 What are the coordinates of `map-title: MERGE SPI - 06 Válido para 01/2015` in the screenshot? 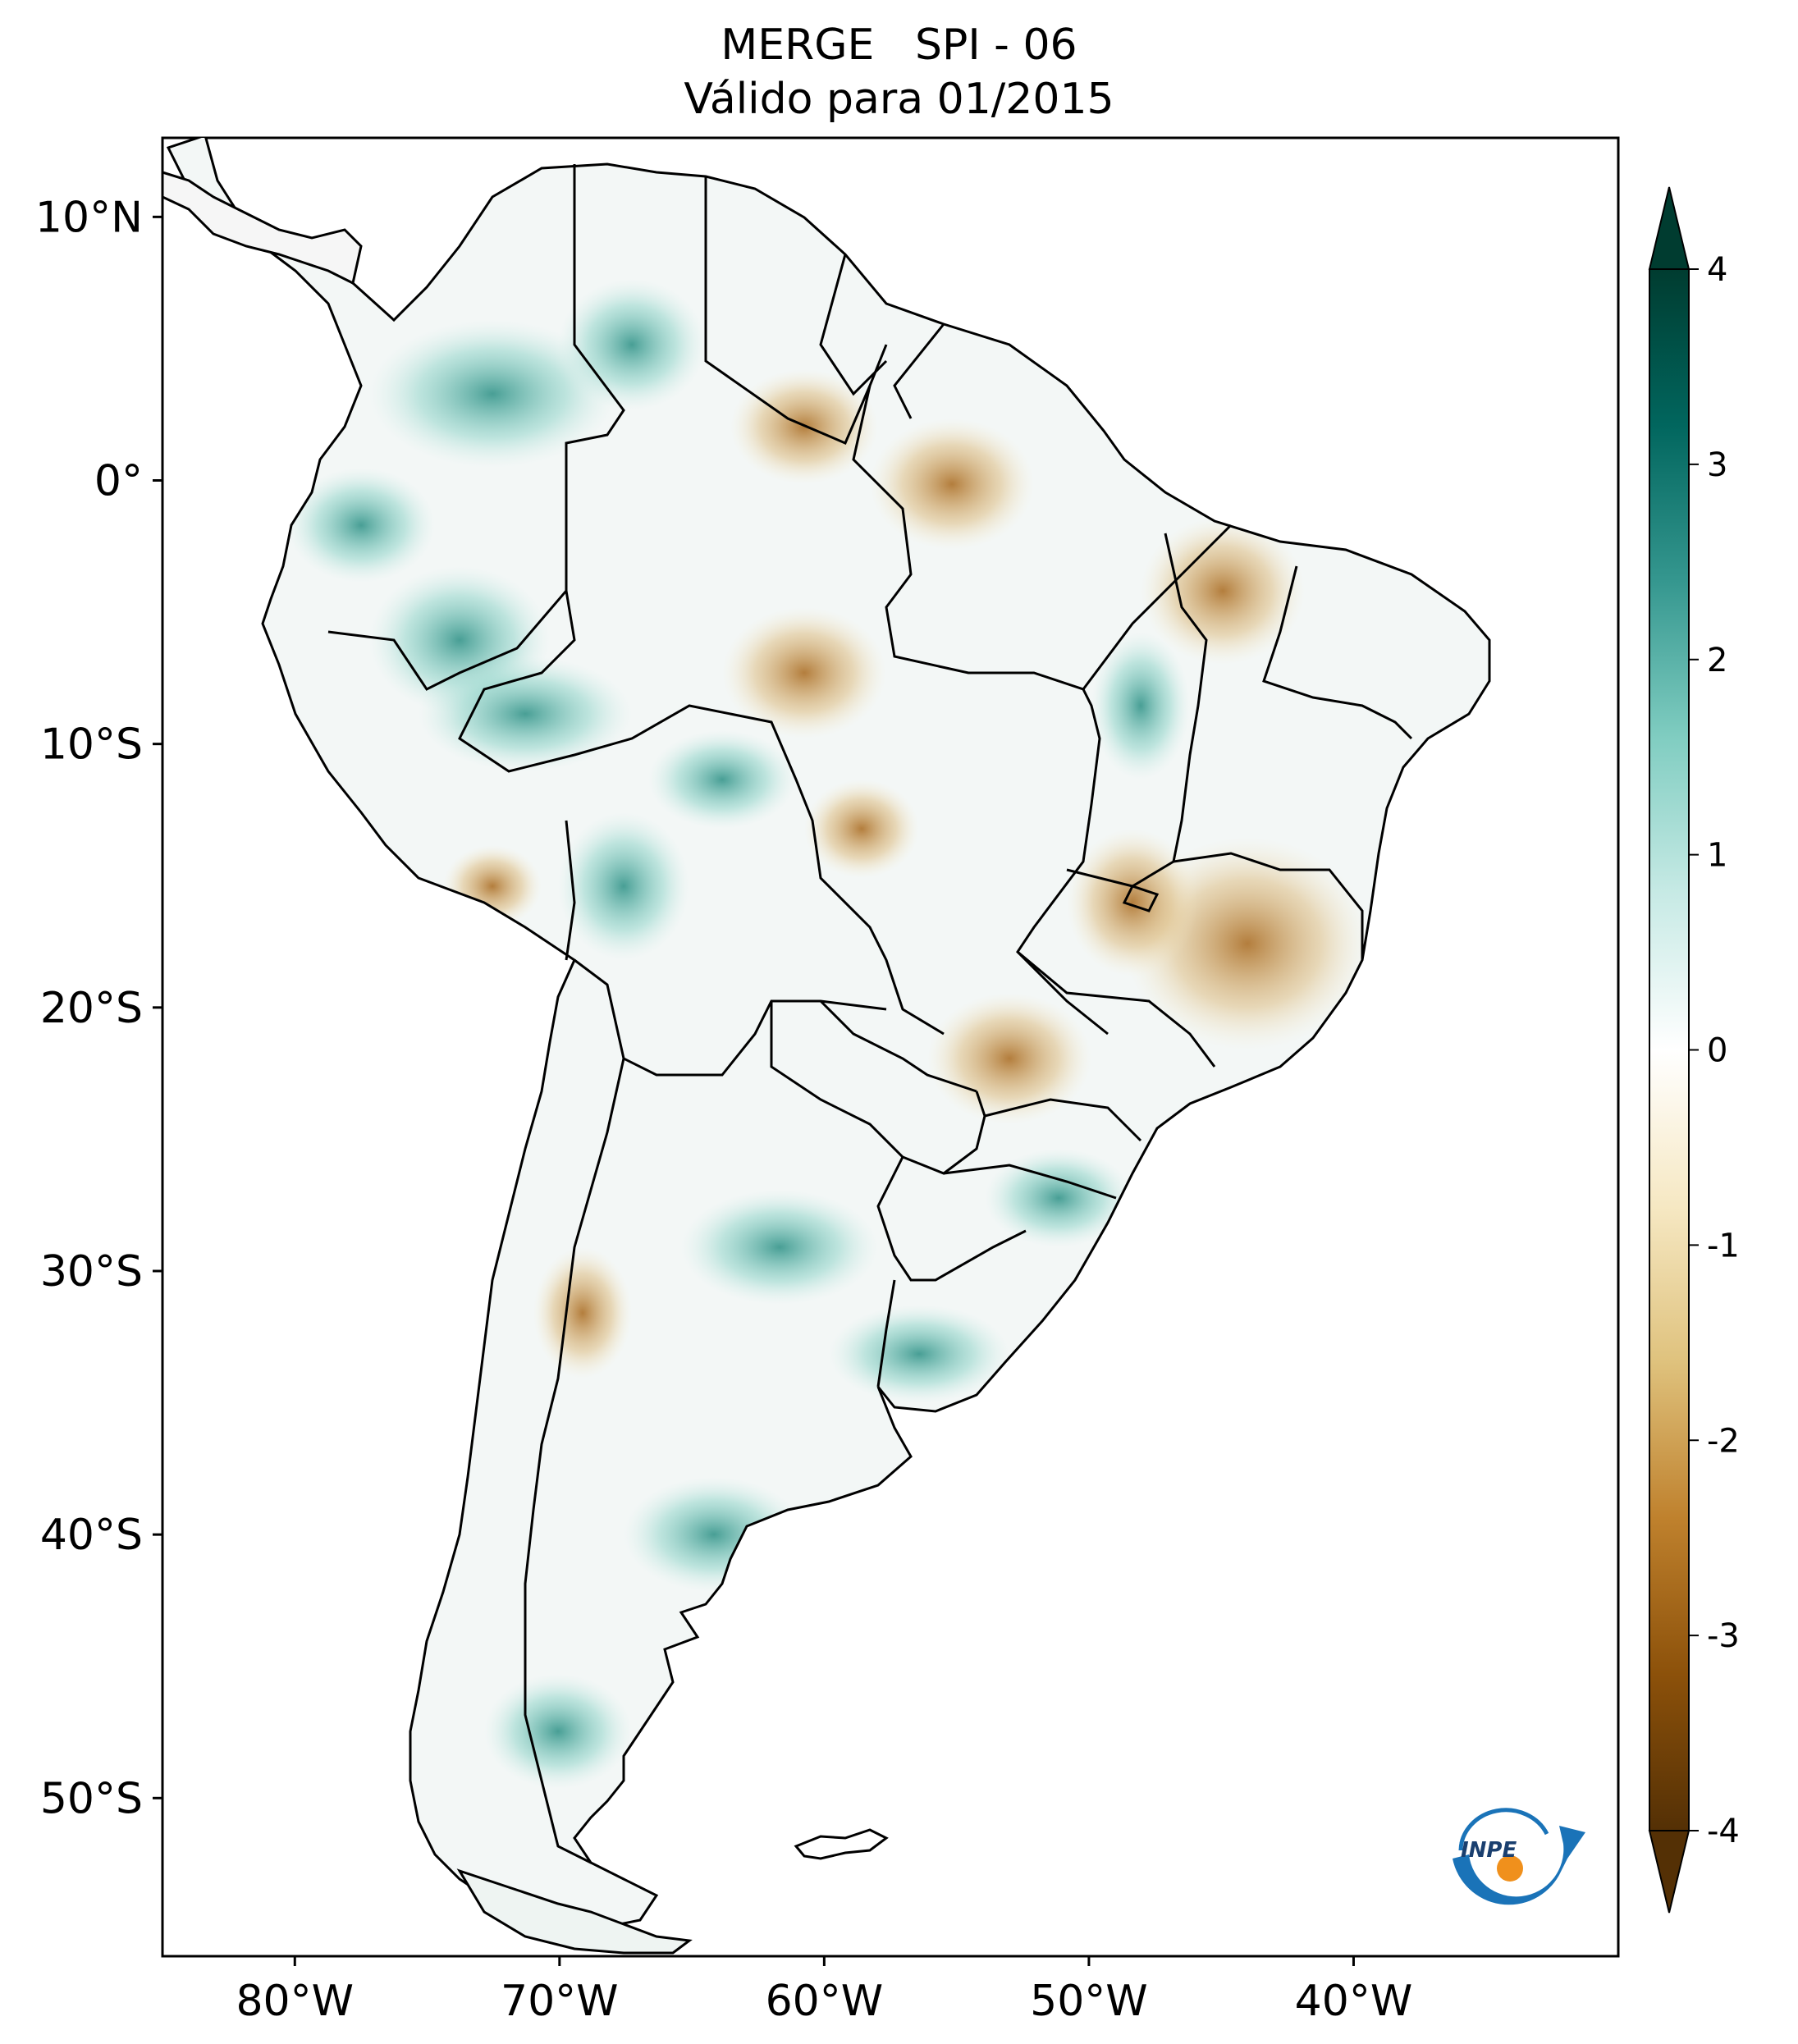 It's located at (899, 72).